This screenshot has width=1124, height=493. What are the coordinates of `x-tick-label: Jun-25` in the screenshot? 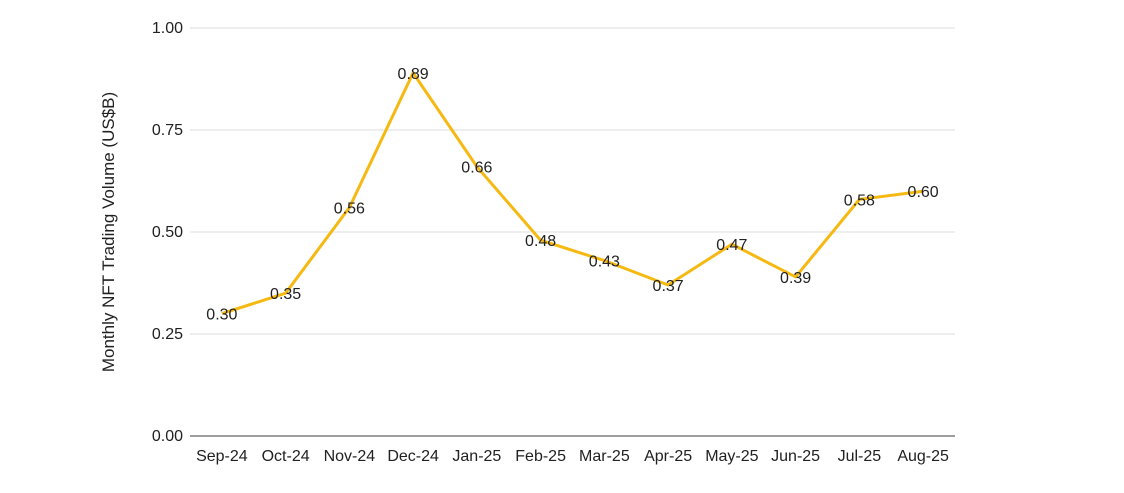 It's located at (795, 456).